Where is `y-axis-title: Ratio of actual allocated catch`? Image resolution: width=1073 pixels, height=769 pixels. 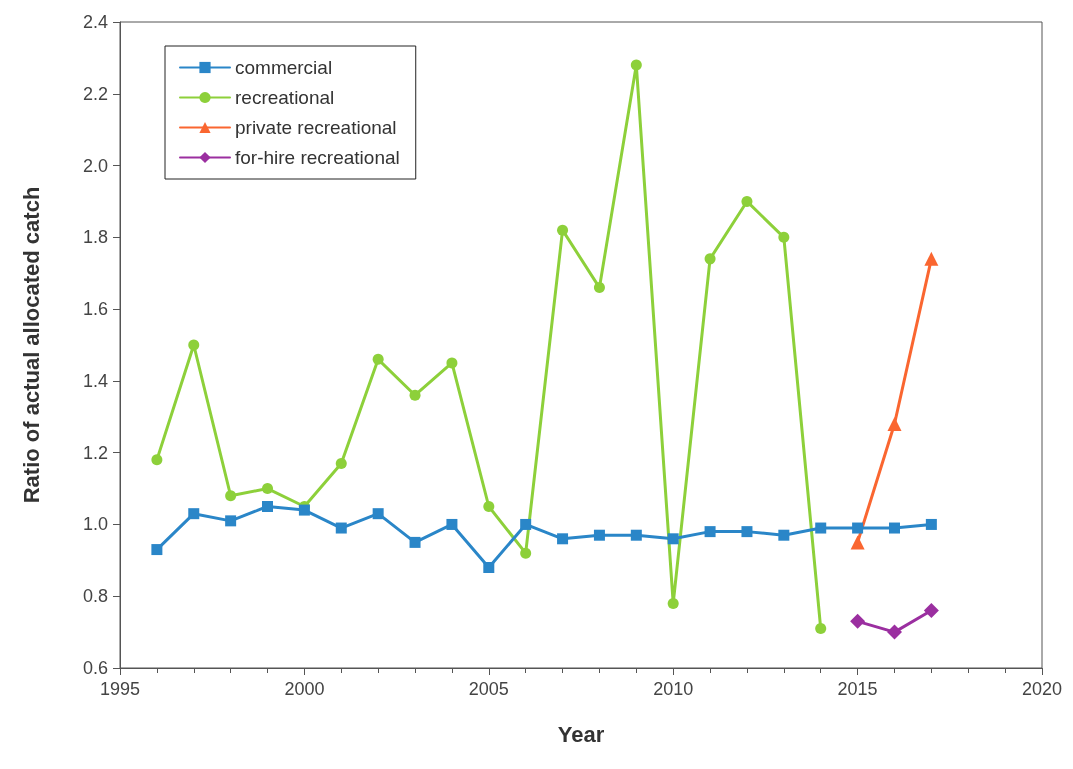 y-axis-title: Ratio of actual allocated catch is located at coordinates (31, 345).